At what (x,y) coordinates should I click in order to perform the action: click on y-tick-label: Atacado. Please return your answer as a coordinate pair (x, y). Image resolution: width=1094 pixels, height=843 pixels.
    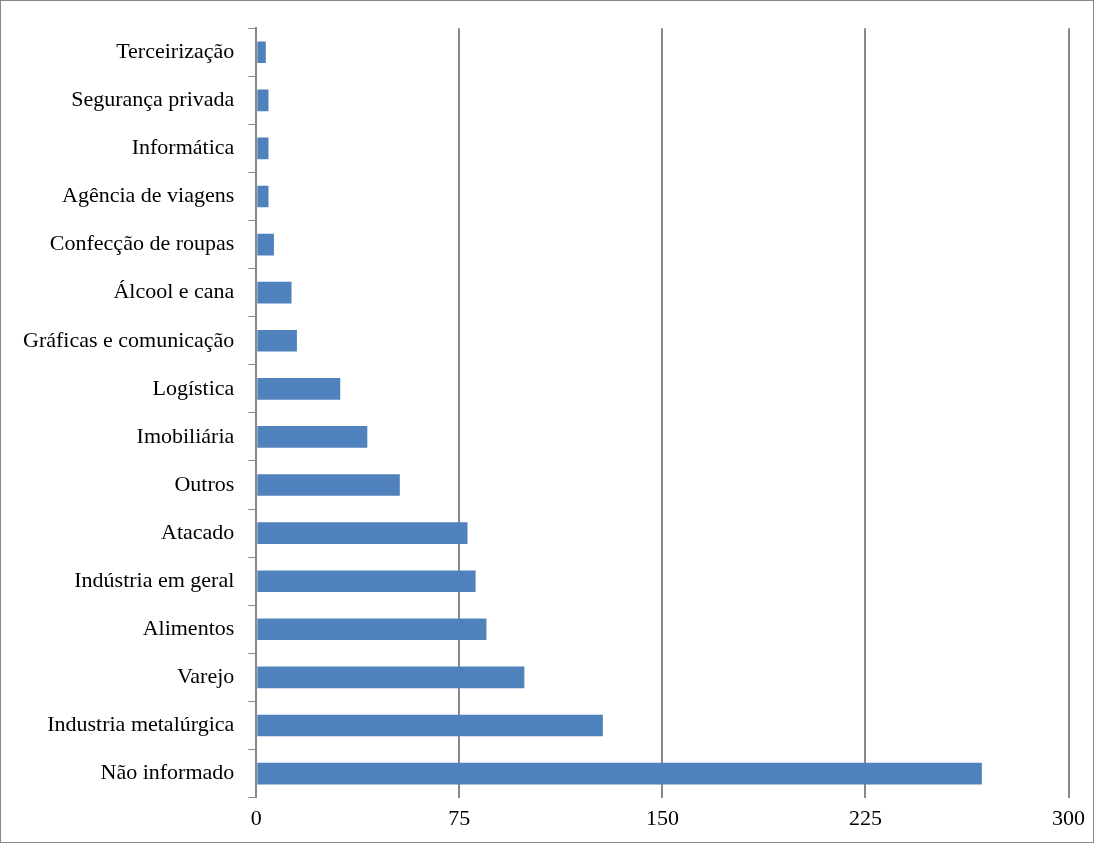
    Looking at the image, I should click on (198, 531).